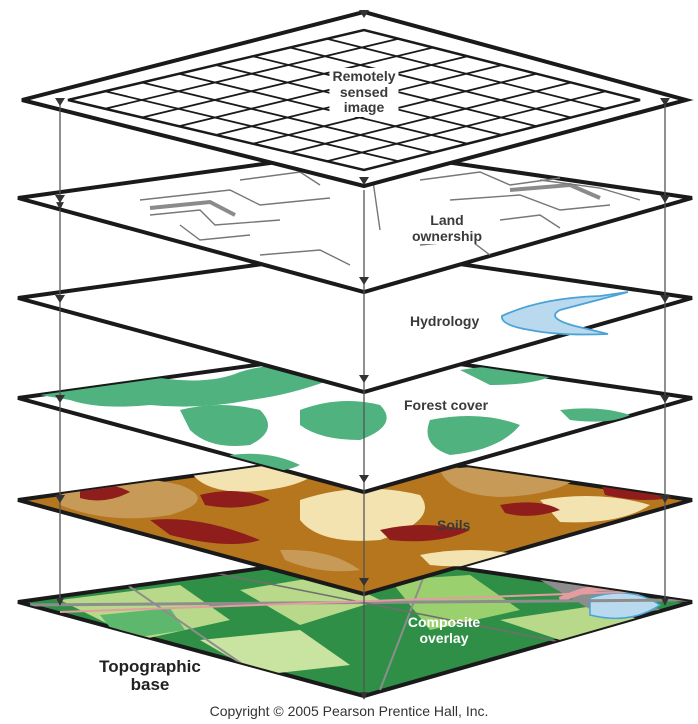 The image size is (698, 724). Describe the element at coordinates (565, 313) in the screenshot. I see `river-shape` at that location.